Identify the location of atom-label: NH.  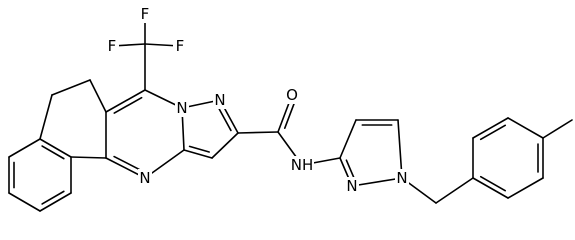
(302, 165).